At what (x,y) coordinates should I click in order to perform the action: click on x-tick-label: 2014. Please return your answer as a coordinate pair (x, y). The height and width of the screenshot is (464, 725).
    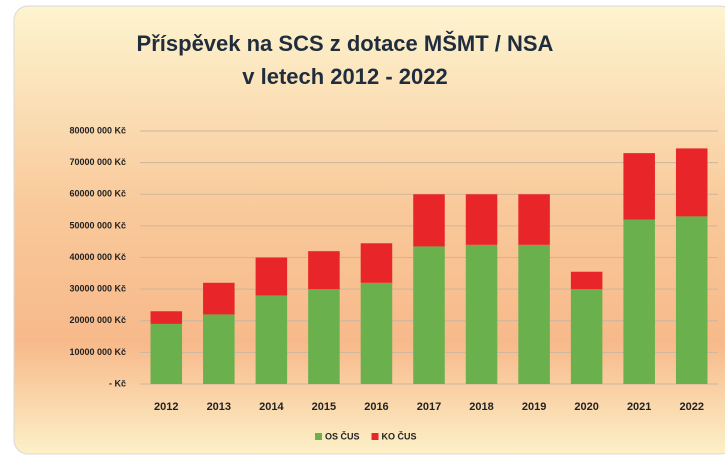
    Looking at the image, I should click on (271, 407).